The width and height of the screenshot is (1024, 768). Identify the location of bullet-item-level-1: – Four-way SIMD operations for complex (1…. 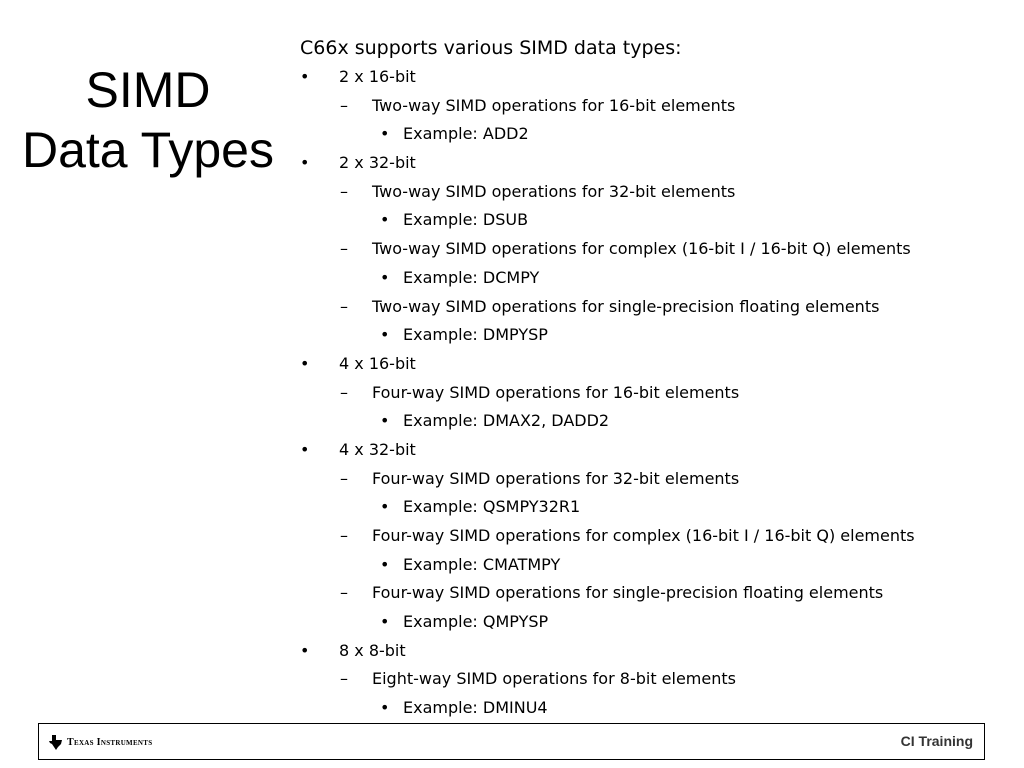
(650, 536).